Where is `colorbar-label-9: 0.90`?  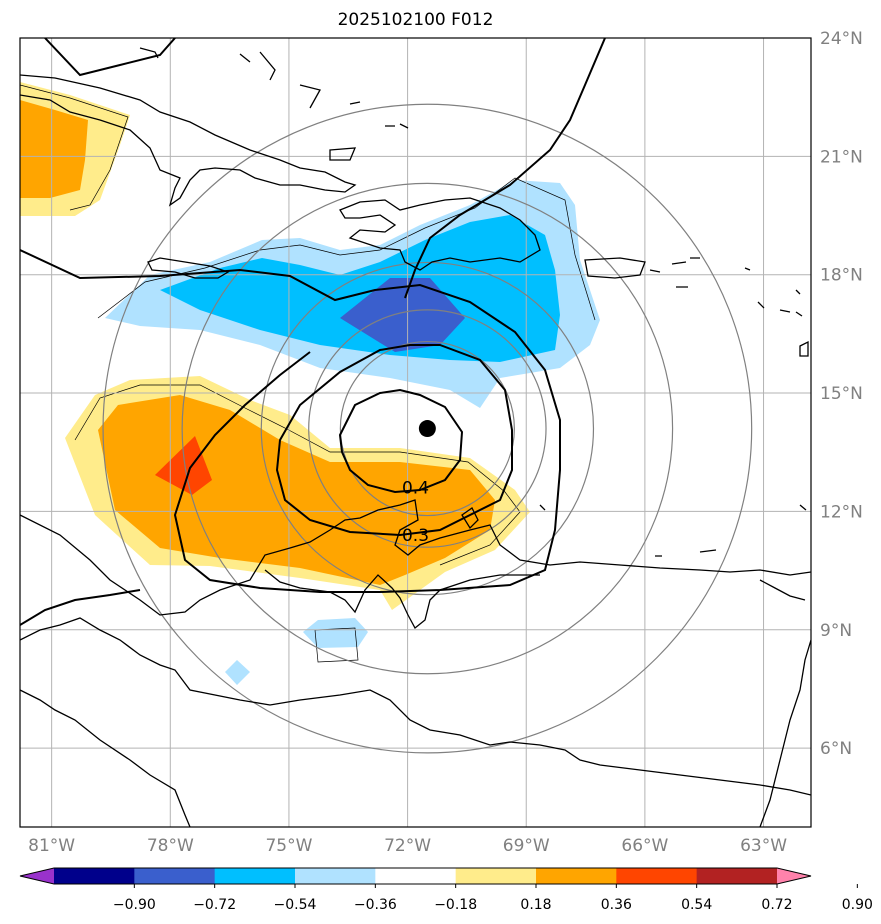 colorbar-label-9: 0.90 is located at coordinates (857, 905).